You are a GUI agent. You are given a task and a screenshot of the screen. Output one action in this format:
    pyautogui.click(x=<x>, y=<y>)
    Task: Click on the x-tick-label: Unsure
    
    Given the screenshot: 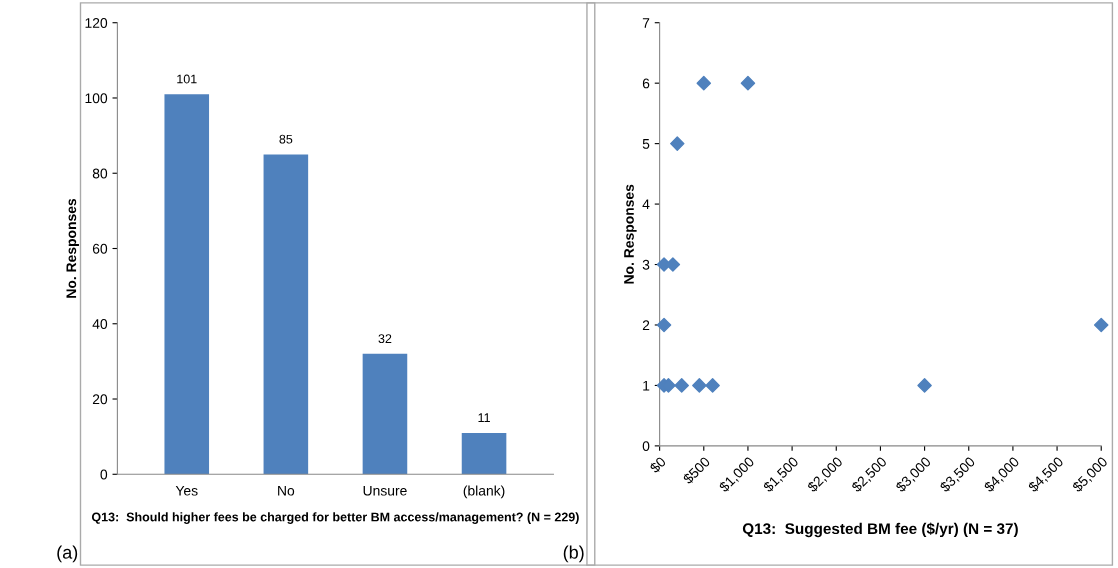 What is the action you would take?
    pyautogui.click(x=385, y=490)
    